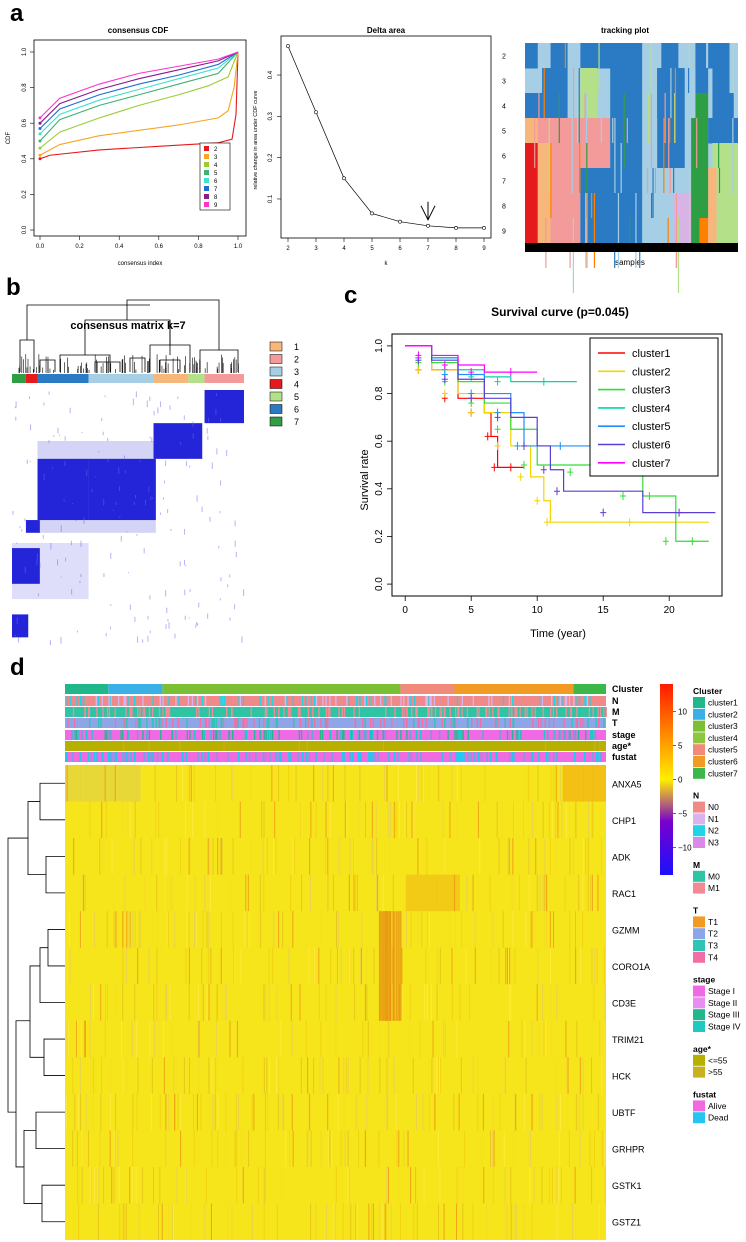 This screenshot has height=1242, width=746. Describe the element at coordinates (651, 409) in the screenshot. I see `surv-legend-label: cluster4` at that location.